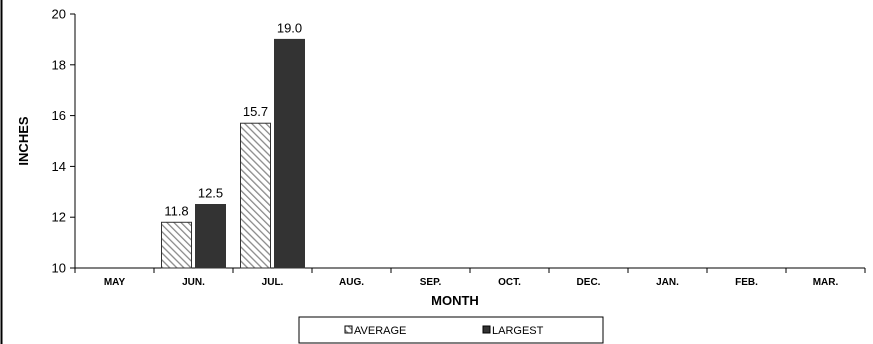 The height and width of the screenshot is (344, 873). Describe the element at coordinates (59, 217) in the screenshot. I see `y-tick-label: 12` at that location.